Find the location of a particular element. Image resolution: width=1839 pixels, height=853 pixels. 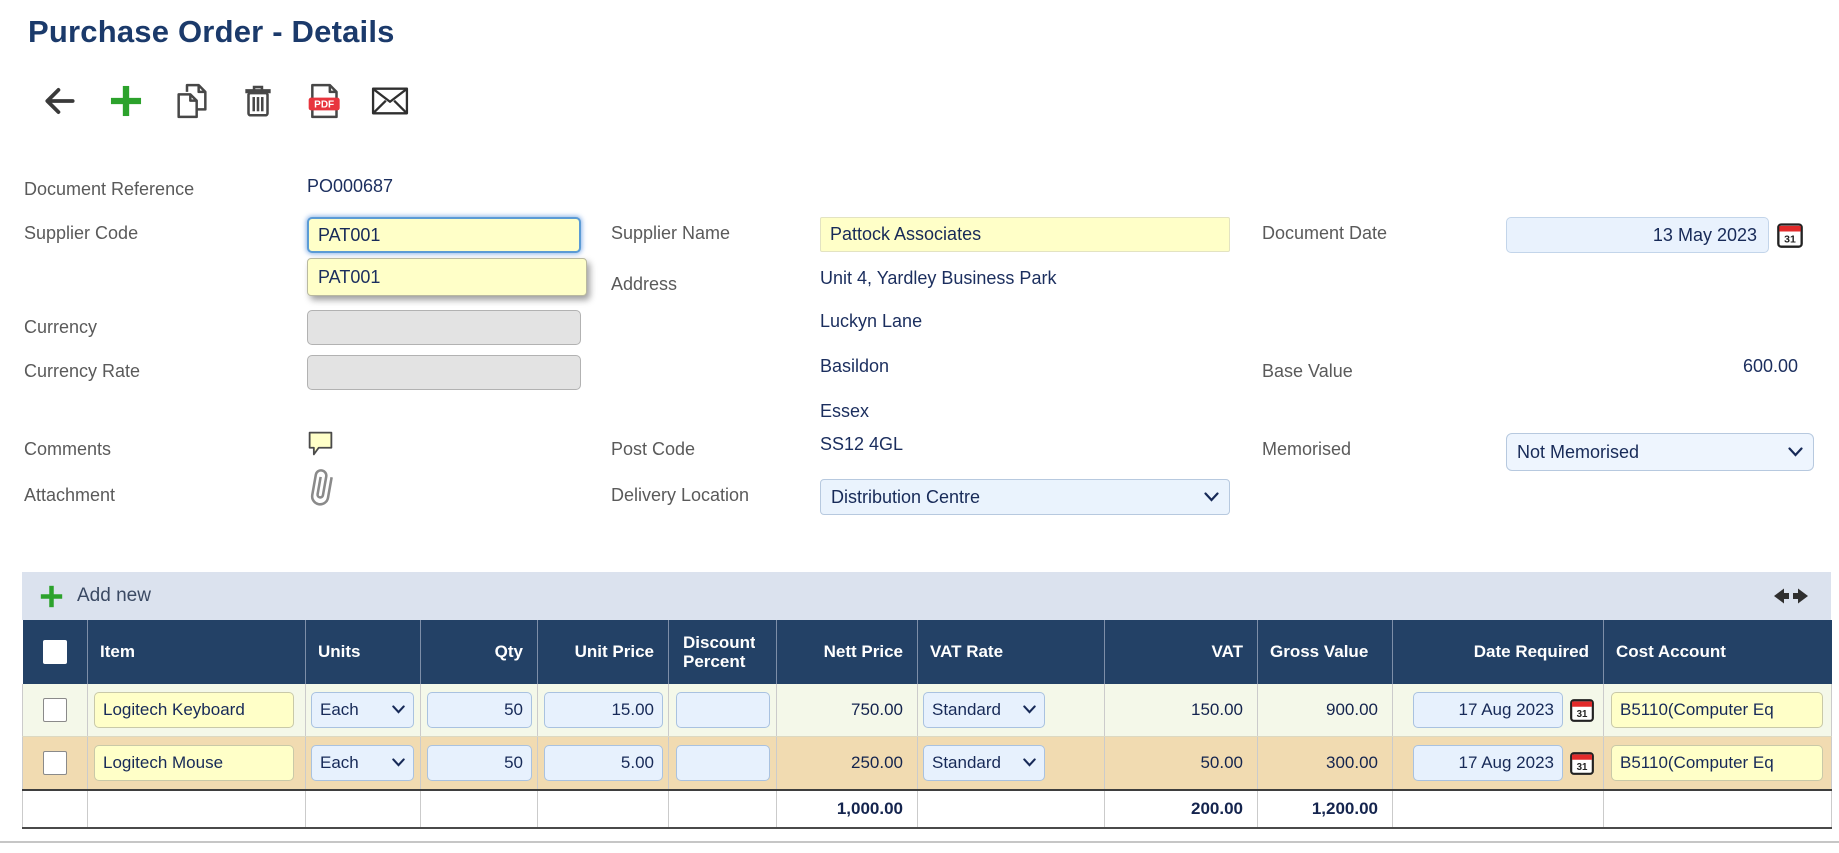

gross-value-cell: 300.00 is located at coordinates (1325, 763).